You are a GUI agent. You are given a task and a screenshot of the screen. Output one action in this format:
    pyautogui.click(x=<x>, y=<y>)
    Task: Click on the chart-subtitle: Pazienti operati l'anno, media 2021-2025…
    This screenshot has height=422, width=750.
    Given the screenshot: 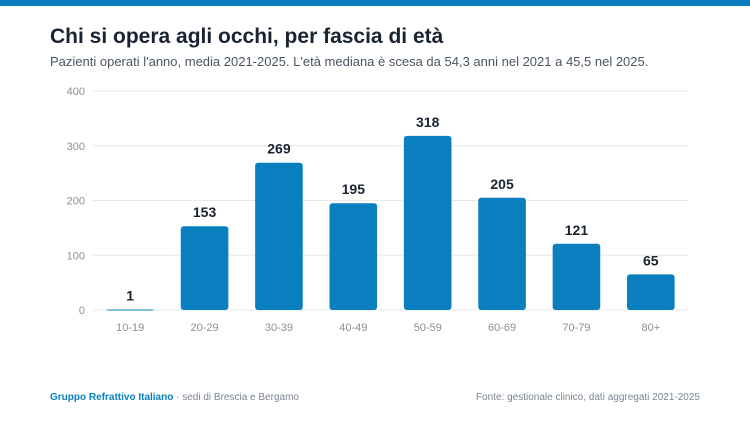 What is the action you would take?
    pyautogui.click(x=349, y=61)
    